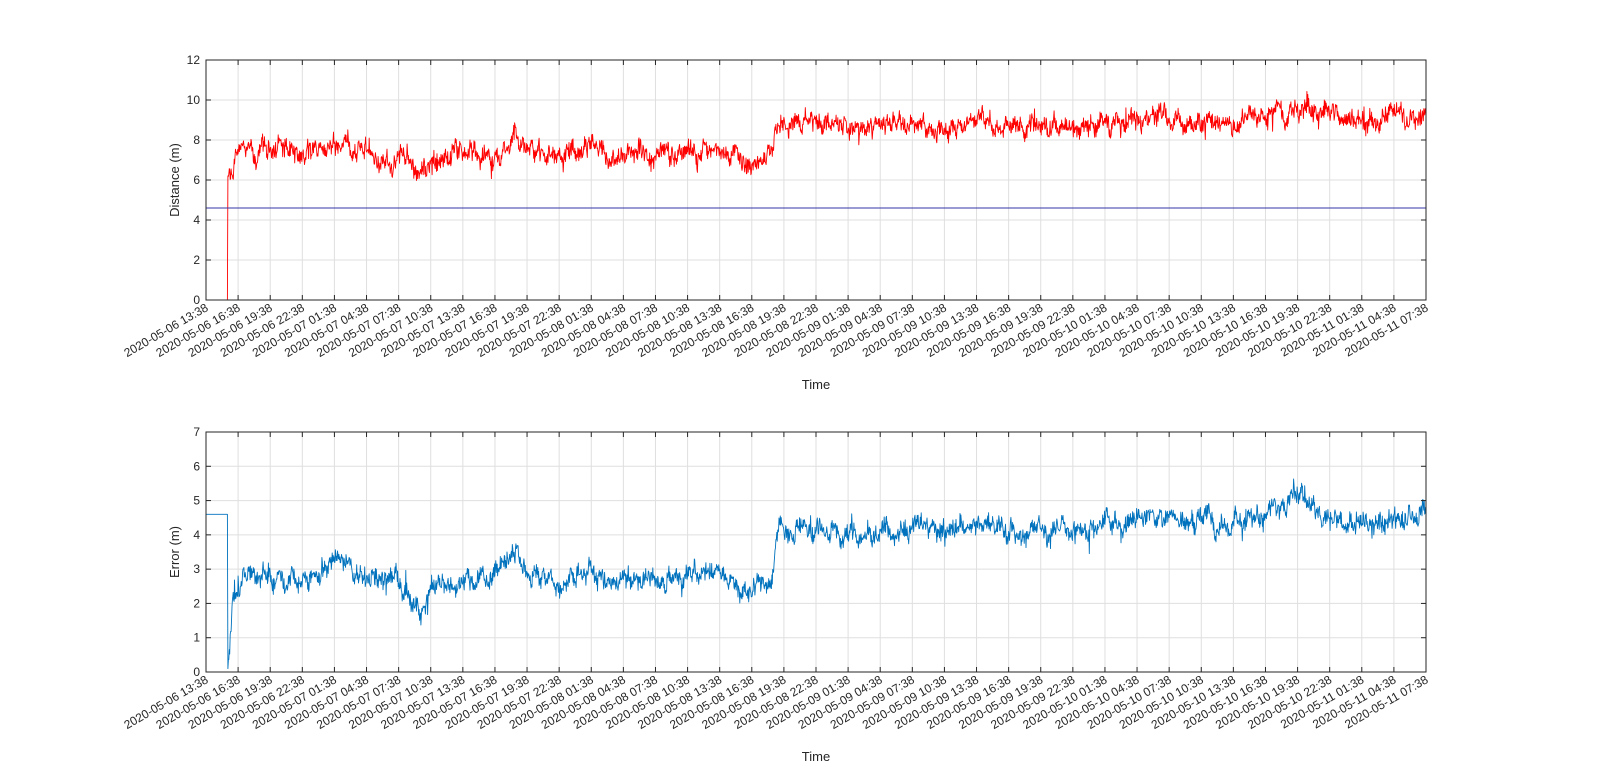 This screenshot has width=1600, height=783. Describe the element at coordinates (196, 140) in the screenshot. I see `y-tick-label: 8` at that location.